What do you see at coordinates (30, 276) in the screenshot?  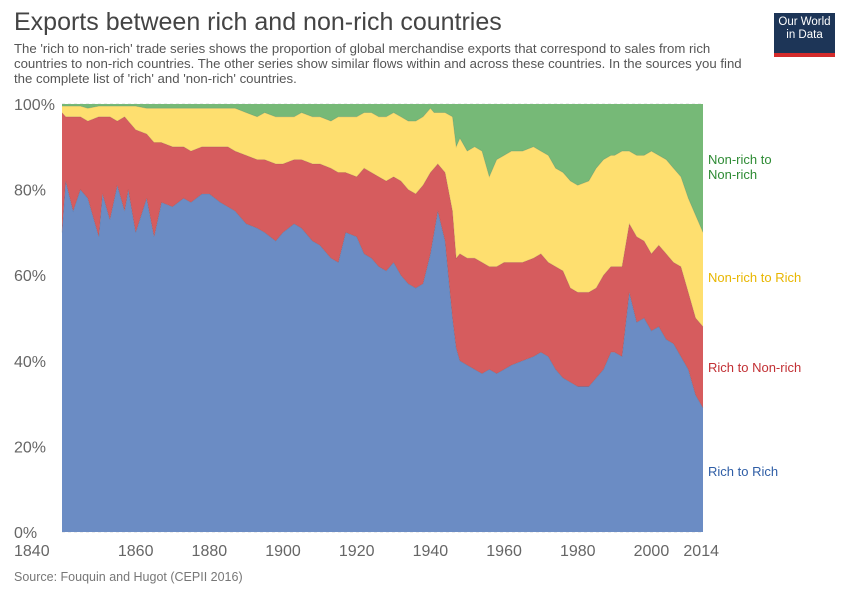 I see `y-tick-60: 60%` at bounding box center [30, 276].